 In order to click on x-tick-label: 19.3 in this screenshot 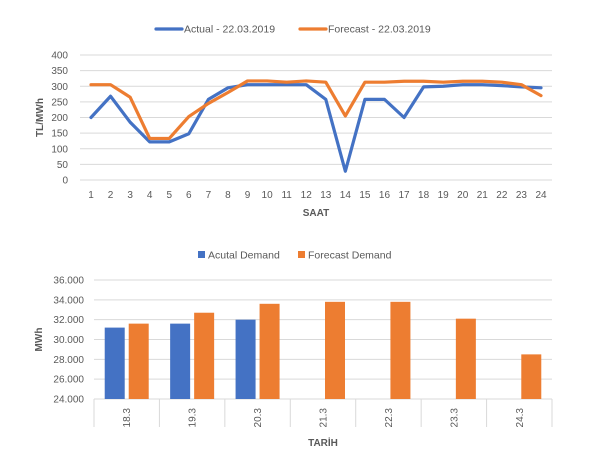, I will do `click(193, 418)`.